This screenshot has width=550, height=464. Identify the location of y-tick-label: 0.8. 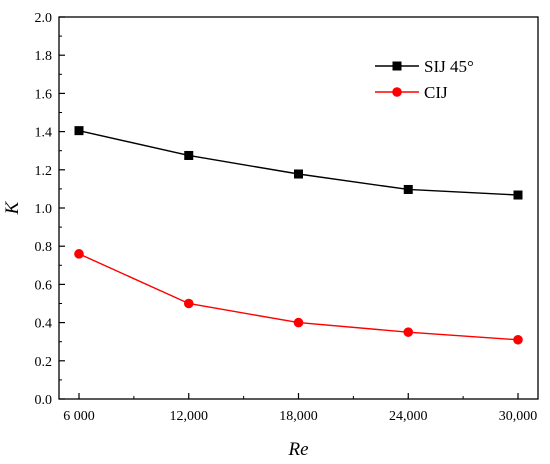
(44, 247).